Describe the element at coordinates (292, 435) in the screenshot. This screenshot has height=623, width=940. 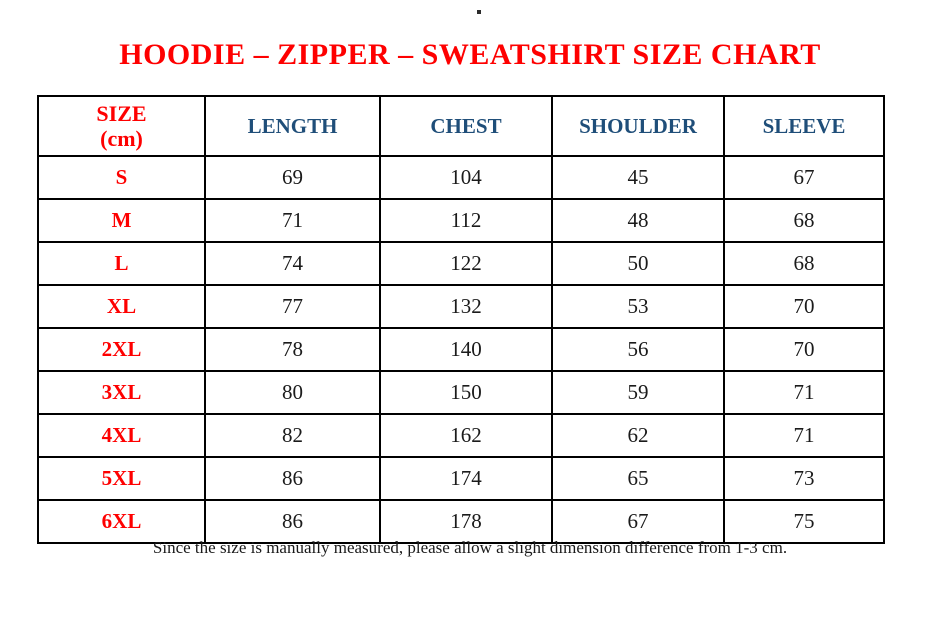
I see `length-value: 82` at that location.